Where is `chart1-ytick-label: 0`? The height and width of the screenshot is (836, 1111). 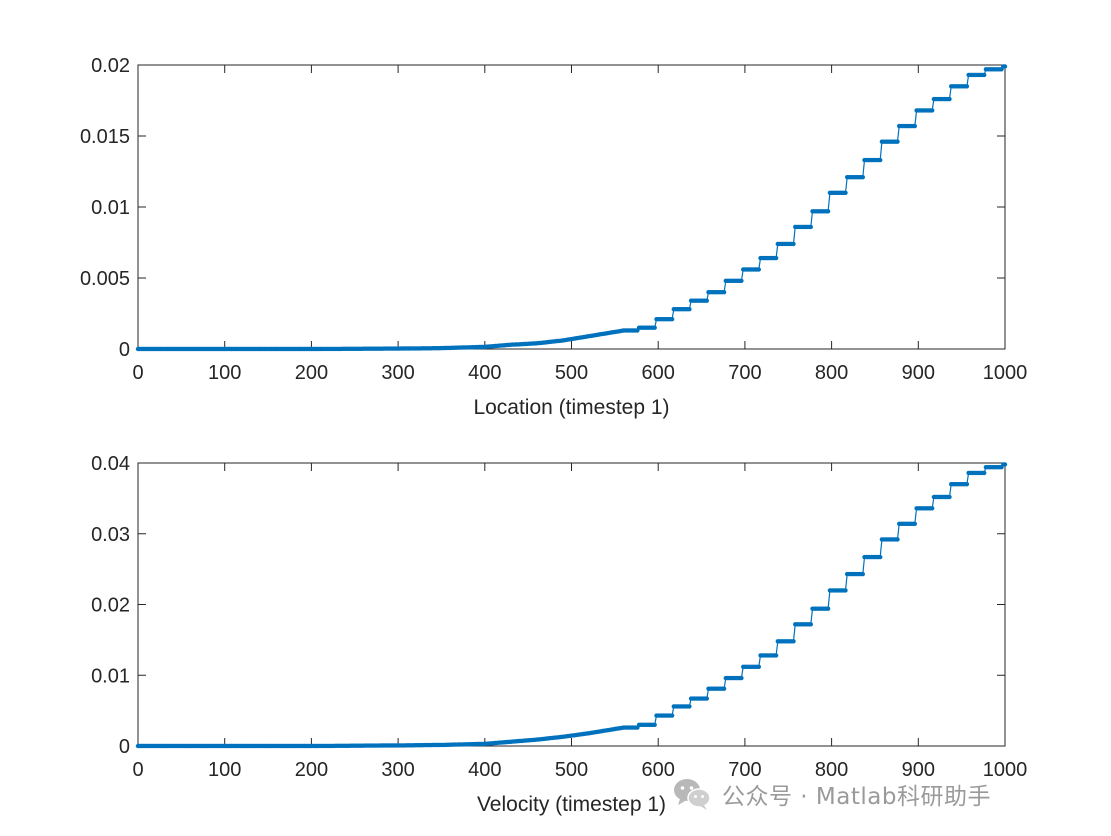 chart1-ytick-label: 0 is located at coordinates (124, 350).